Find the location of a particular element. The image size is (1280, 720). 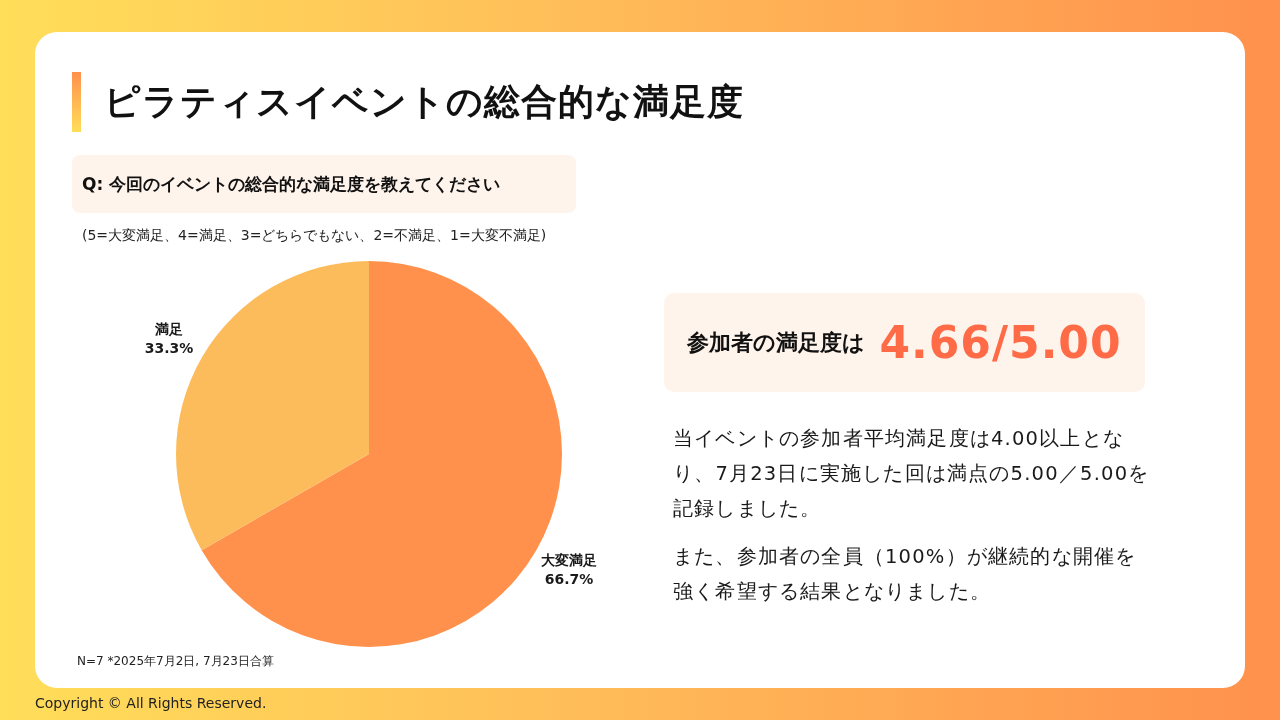

text: 4.66/5.00 is located at coordinates (1000, 342).